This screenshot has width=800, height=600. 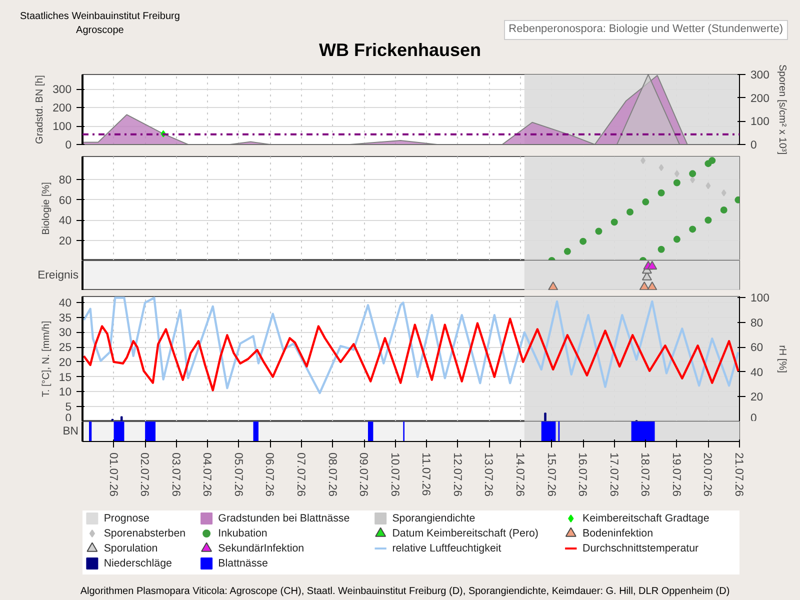 What do you see at coordinates (757, 398) in the screenshot?
I see `y2-tick-label: 20` at bounding box center [757, 398].